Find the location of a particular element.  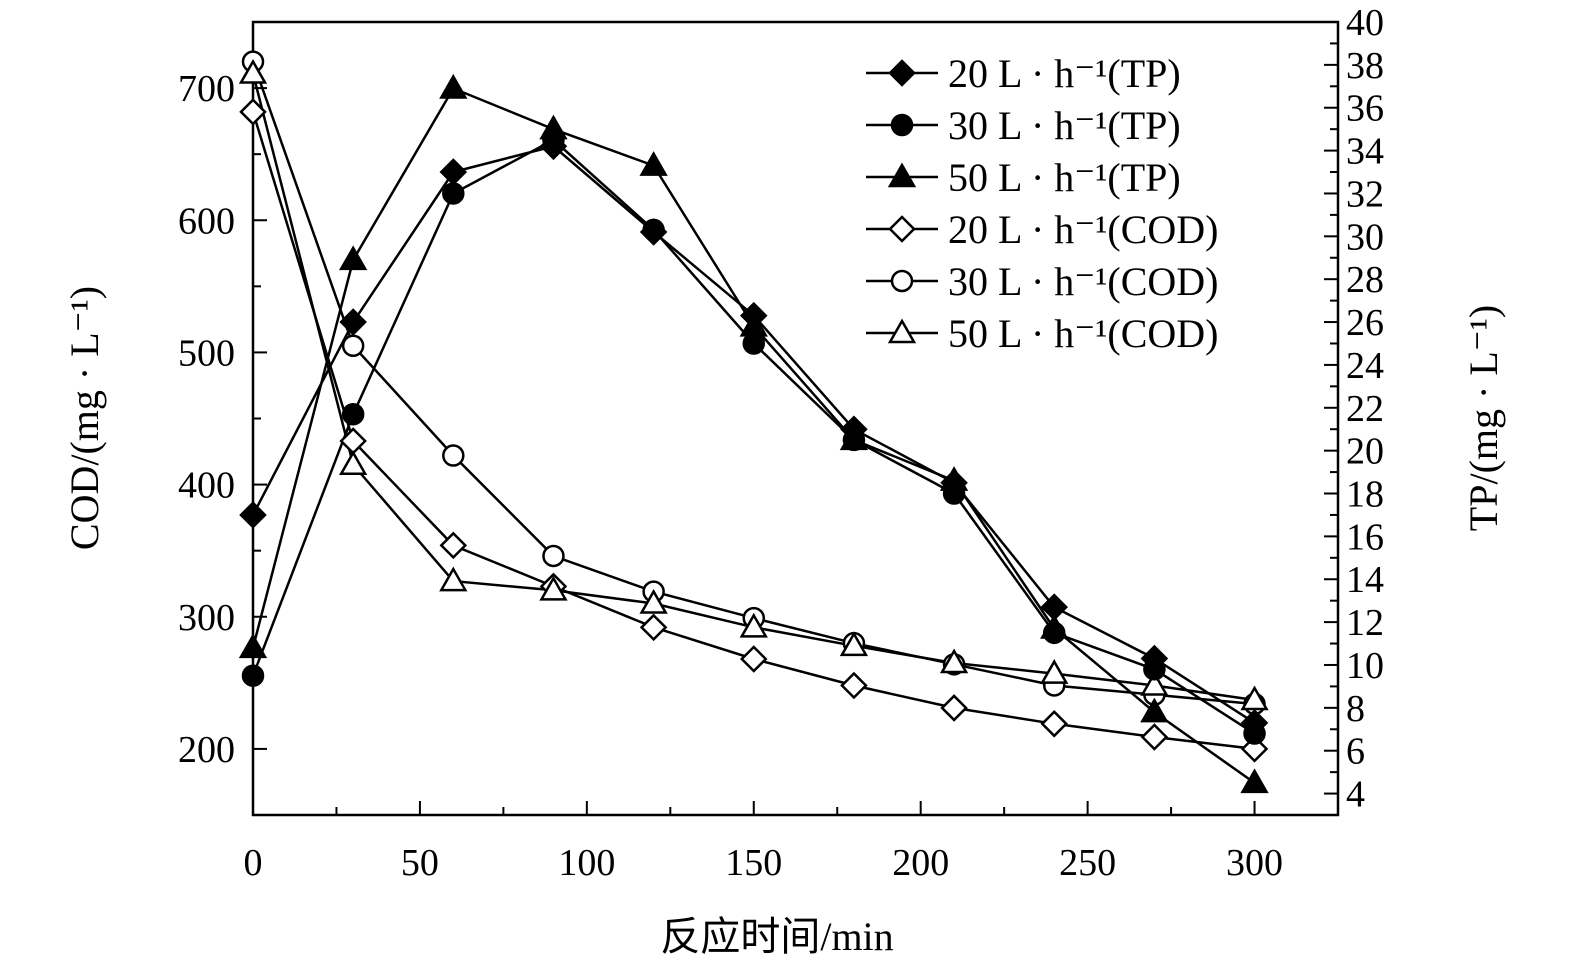

y-right-tick-label: 24 is located at coordinates (1365, 366).